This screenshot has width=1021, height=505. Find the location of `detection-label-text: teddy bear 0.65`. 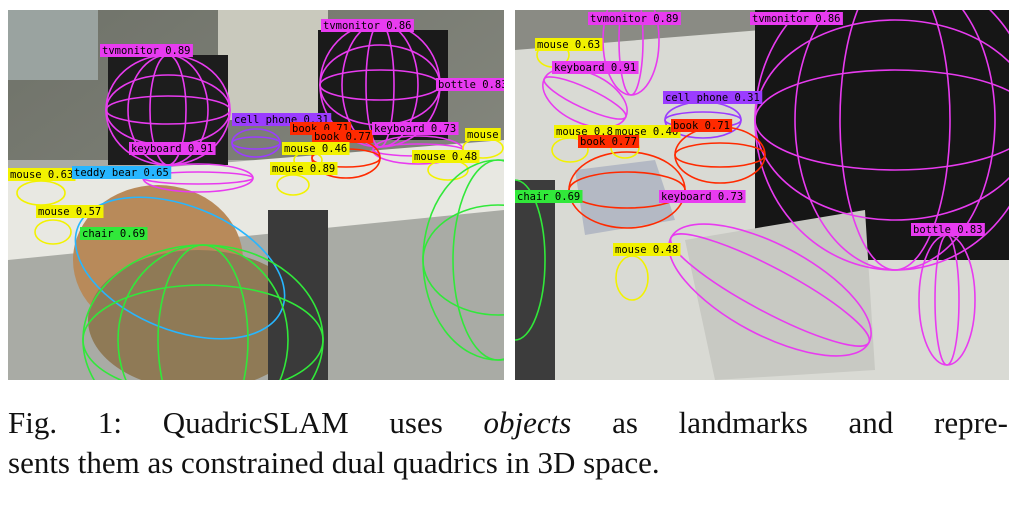

detection-label-text: teddy bear 0.65 is located at coordinates (121, 173).